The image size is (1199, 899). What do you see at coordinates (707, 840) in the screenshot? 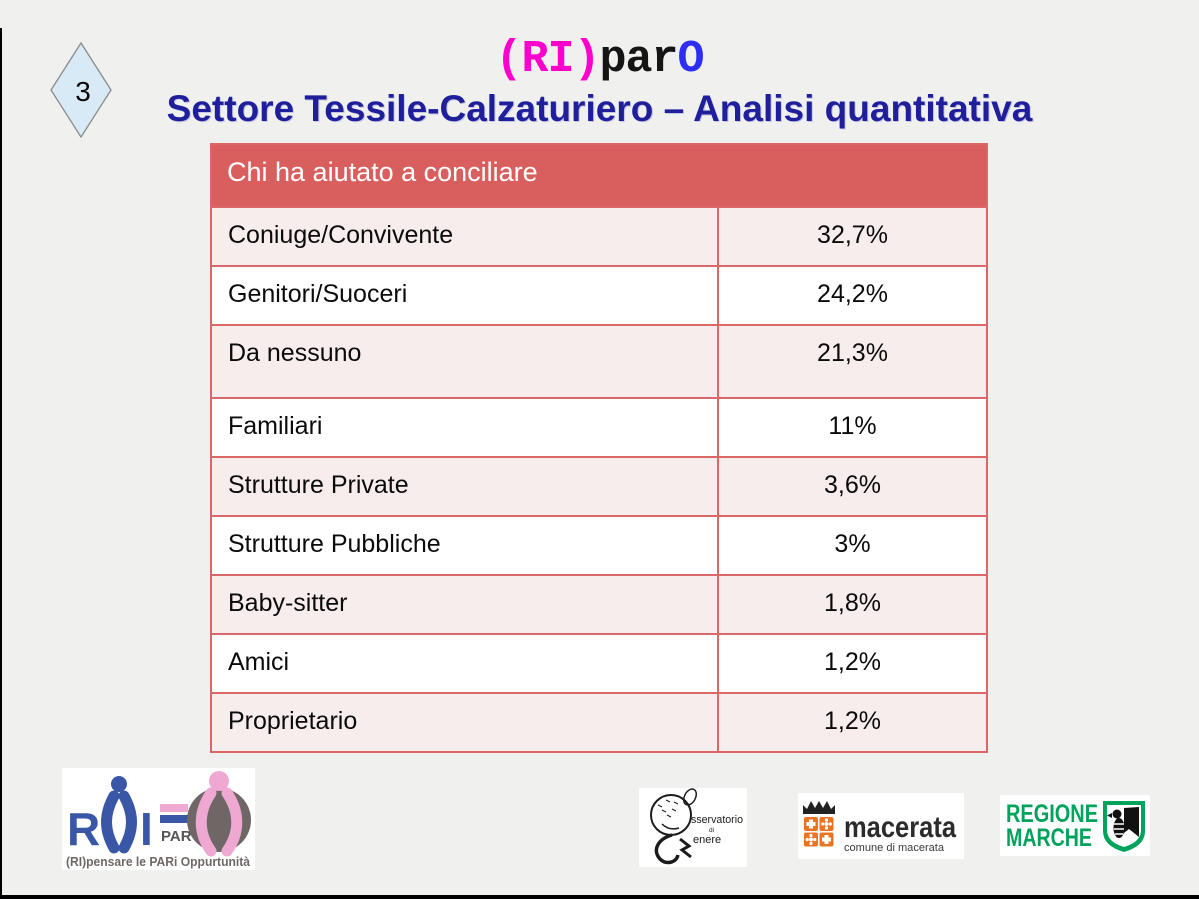
I see `osservatorio-text-line3: enere` at bounding box center [707, 840].